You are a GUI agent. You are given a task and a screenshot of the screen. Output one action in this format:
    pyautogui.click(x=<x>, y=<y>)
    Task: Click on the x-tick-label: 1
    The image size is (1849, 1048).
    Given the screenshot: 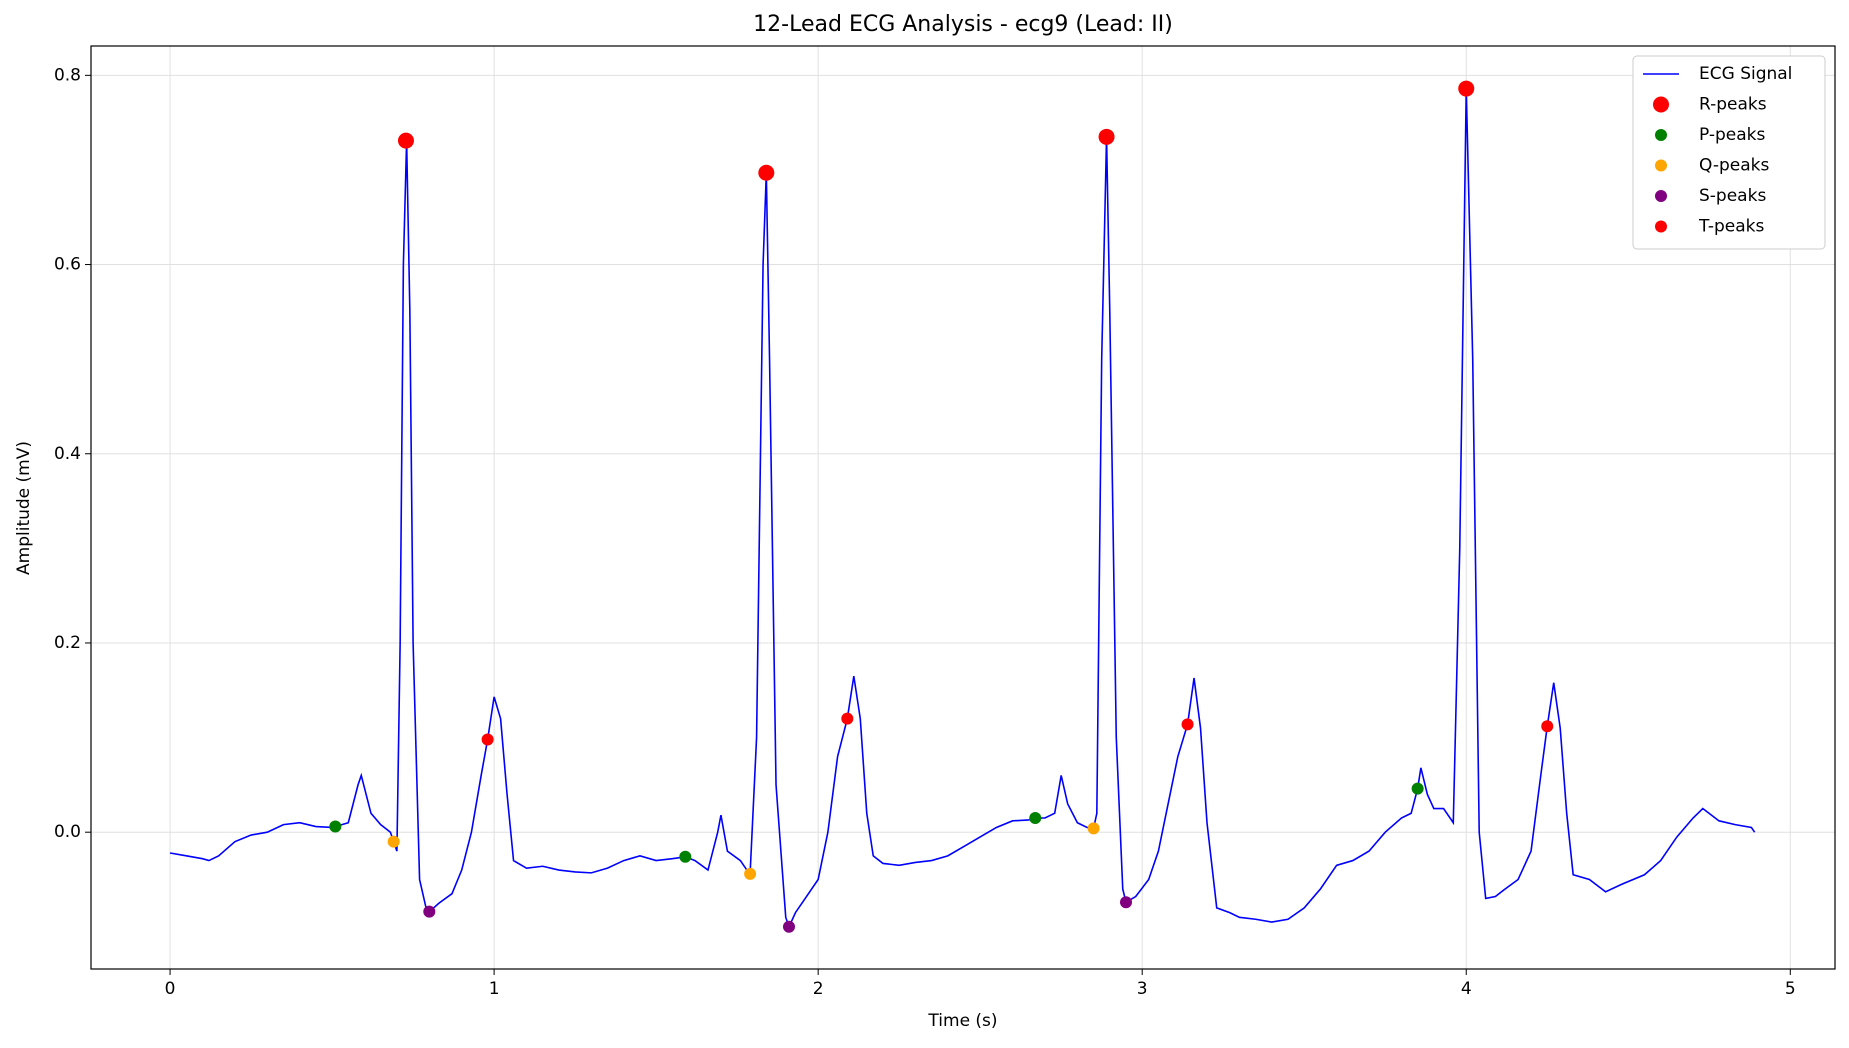 What is the action you would take?
    pyautogui.click(x=494, y=989)
    